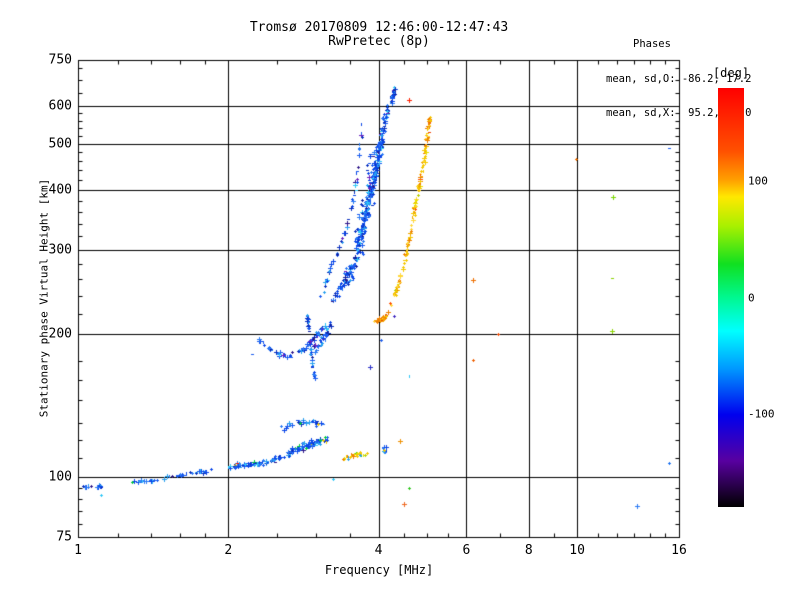 This screenshot has width=800, height=600. Describe the element at coordinates (78, 550) in the screenshot. I see `x-tick-label: 1` at that location.